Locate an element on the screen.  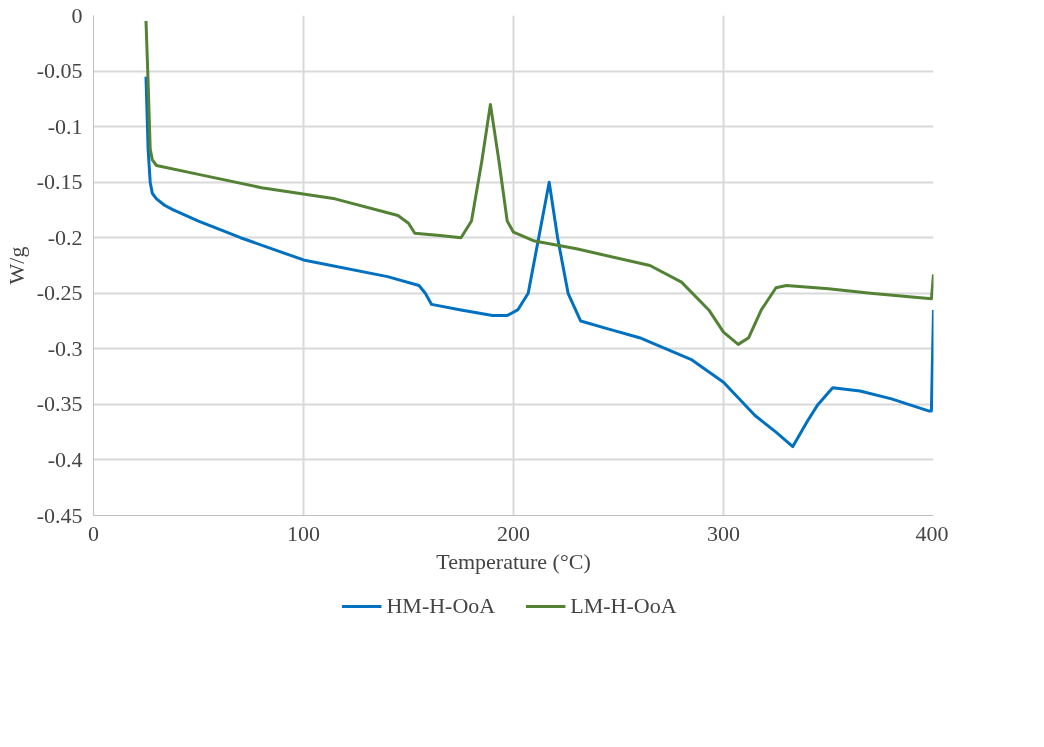
x-tick-label: 200 is located at coordinates (513, 533).